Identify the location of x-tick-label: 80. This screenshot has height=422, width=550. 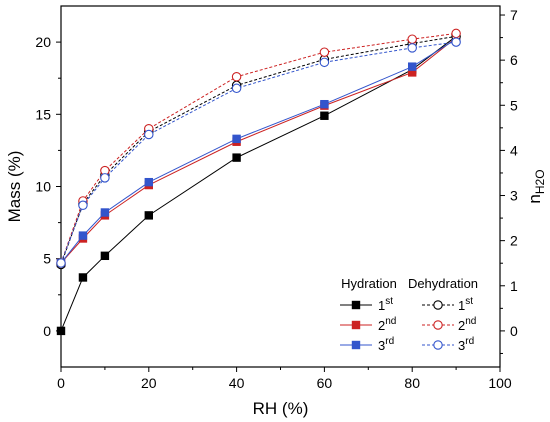
(412, 383).